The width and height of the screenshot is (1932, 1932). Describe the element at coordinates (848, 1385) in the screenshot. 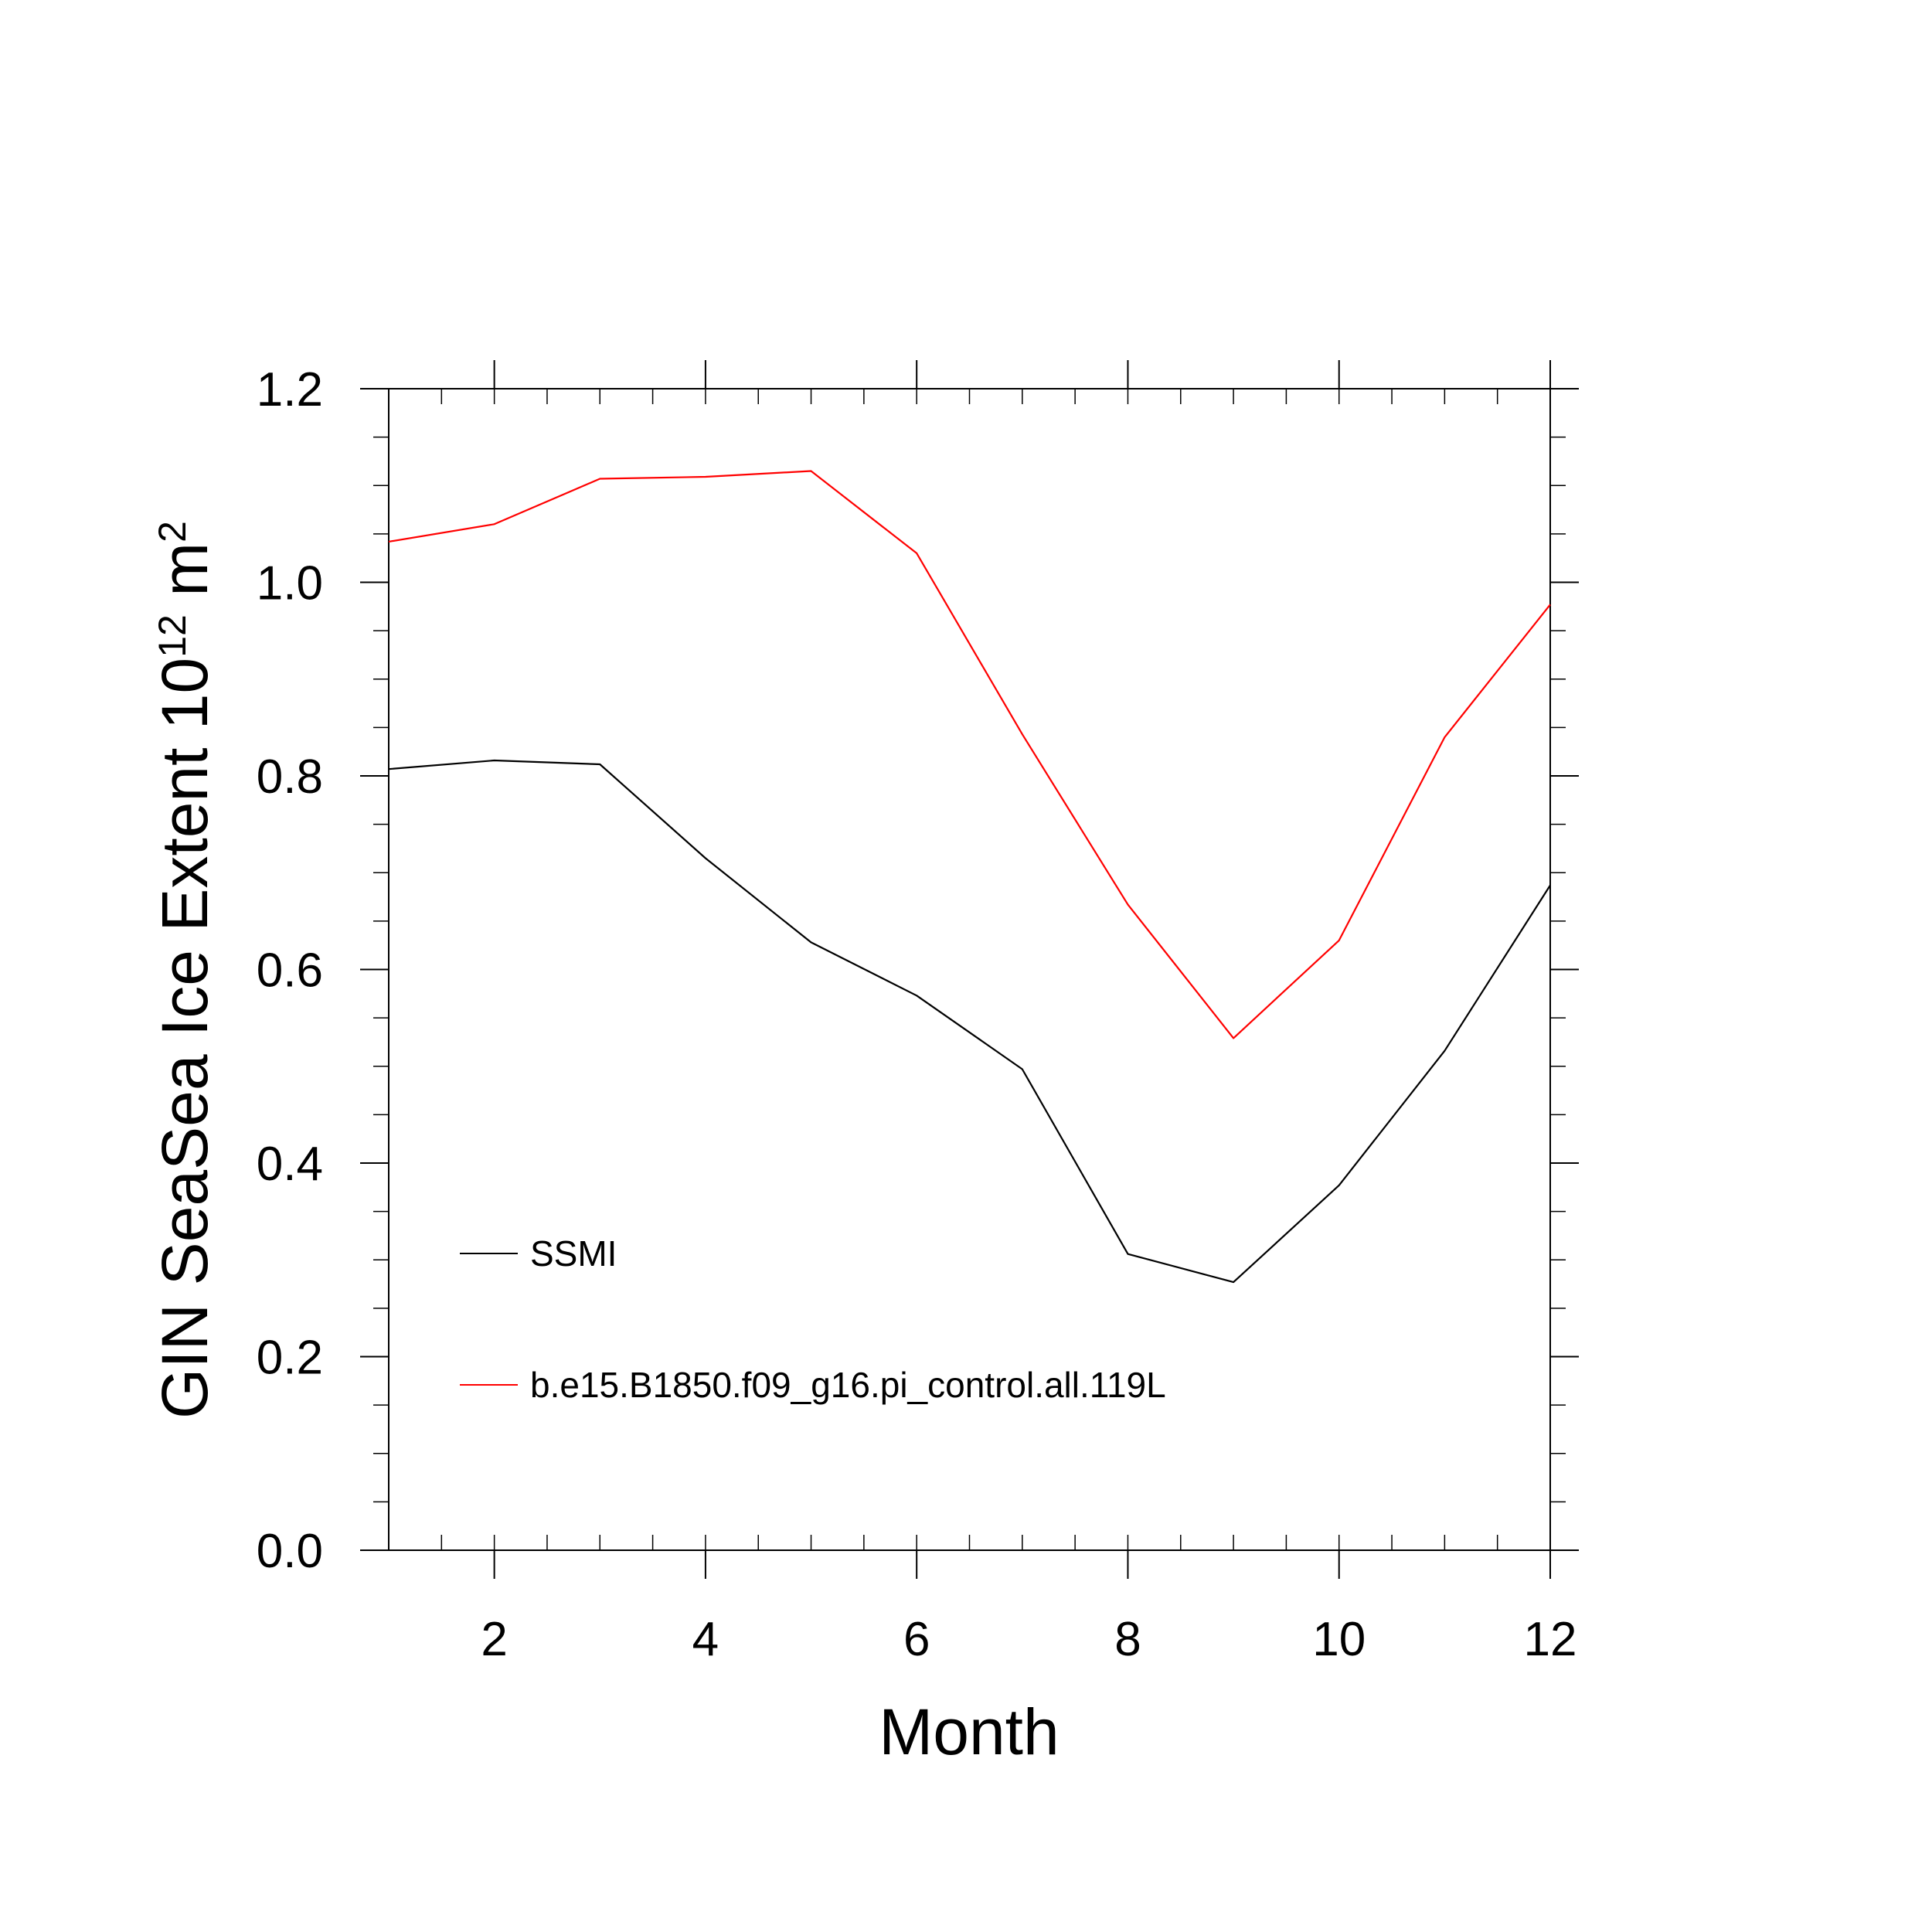

I see `legend-label-model: b.e15.B1850.f09_g16.pi_control.all.119L` at that location.